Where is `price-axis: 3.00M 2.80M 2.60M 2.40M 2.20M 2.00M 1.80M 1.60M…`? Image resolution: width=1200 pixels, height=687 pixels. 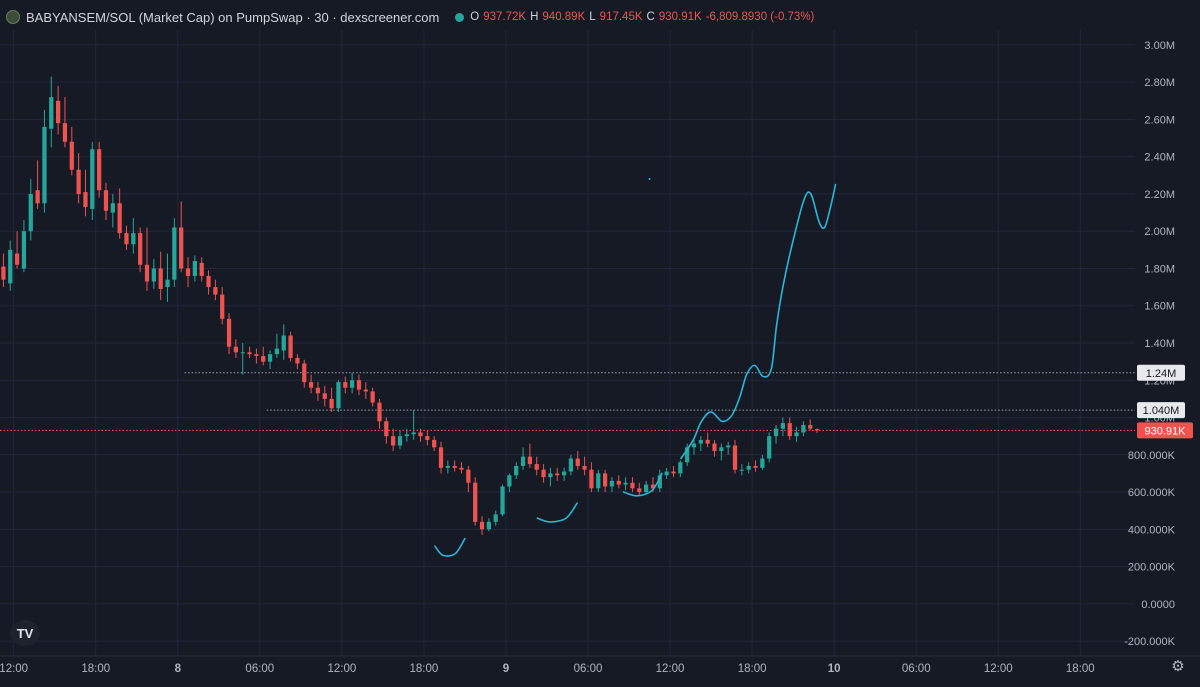 price-axis: 3.00M 2.80M 2.60M 2.40M 2.20M 2.00M 1.80M 1.60M… is located at coordinates (1158, 344).